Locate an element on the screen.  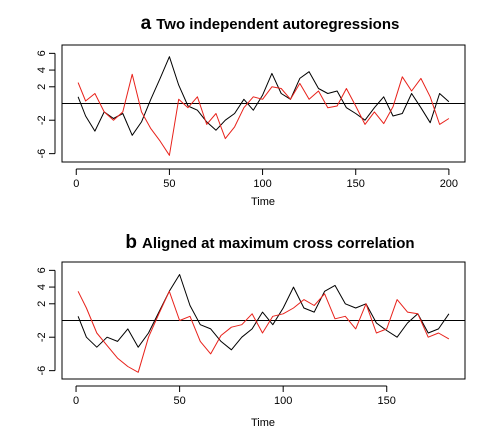
panel-a-y-tick-label: 2 is located at coordinates (42, 87).